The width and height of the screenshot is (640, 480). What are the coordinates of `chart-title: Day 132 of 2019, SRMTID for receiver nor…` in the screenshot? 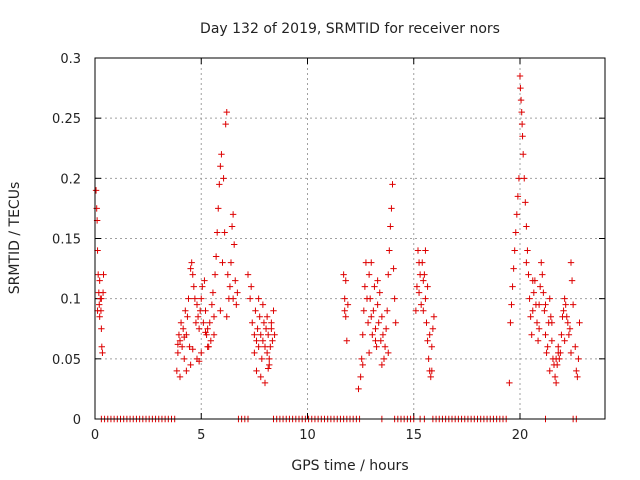 It's located at (350, 29).